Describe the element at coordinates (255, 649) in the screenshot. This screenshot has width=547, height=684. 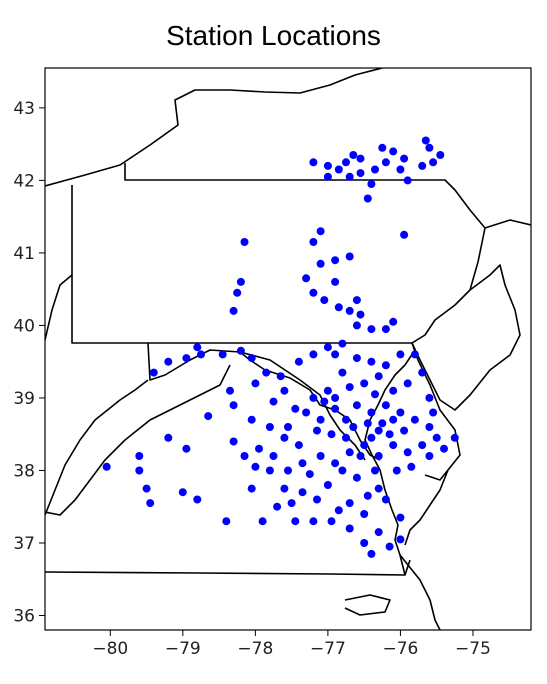
I see `x-tick-label: −78` at that location.